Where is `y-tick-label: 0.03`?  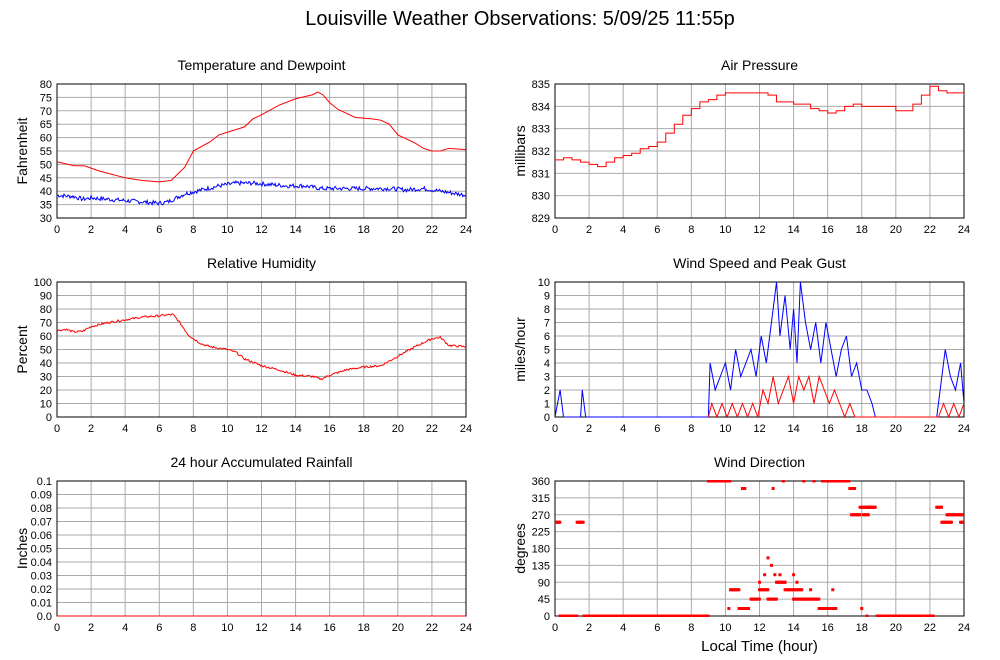 y-tick-label: 0.03 is located at coordinates (41, 577).